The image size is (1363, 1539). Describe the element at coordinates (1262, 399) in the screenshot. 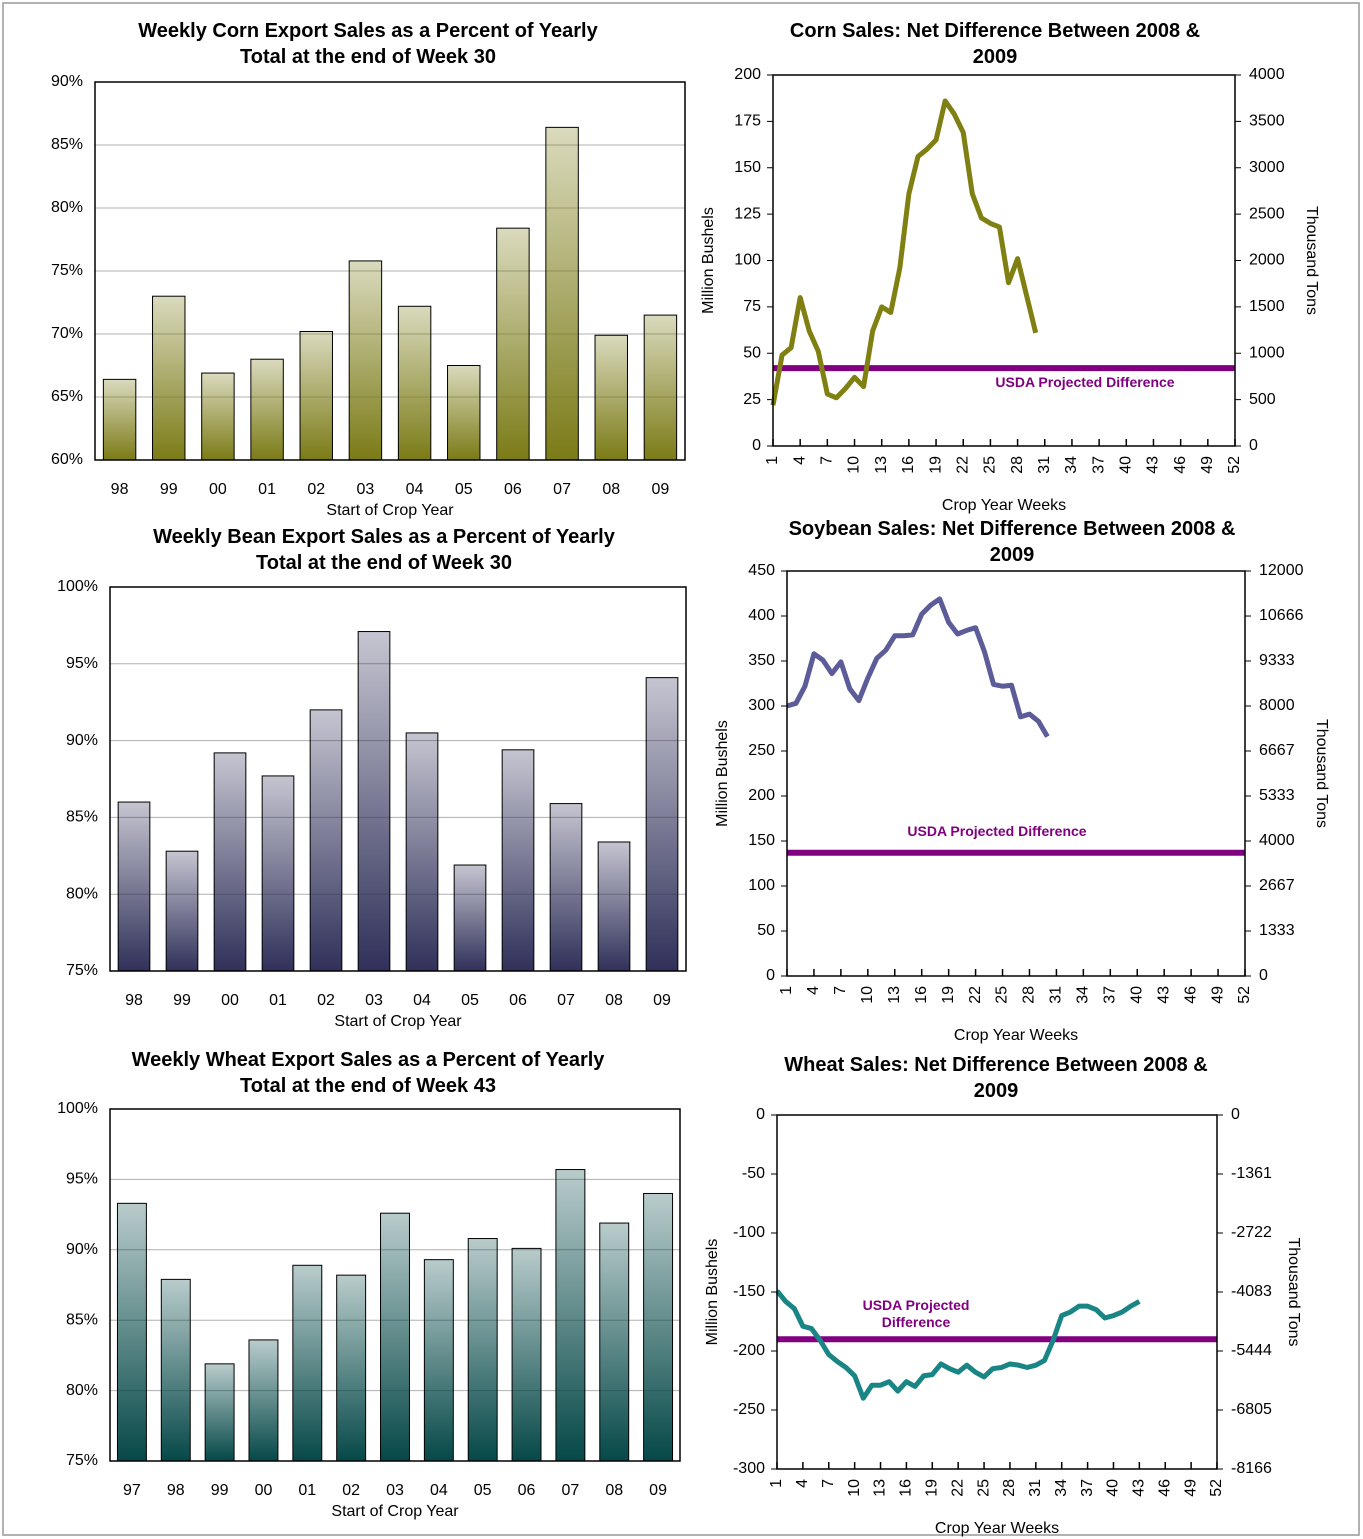

I see `y2-tick-label: 500` at that location.